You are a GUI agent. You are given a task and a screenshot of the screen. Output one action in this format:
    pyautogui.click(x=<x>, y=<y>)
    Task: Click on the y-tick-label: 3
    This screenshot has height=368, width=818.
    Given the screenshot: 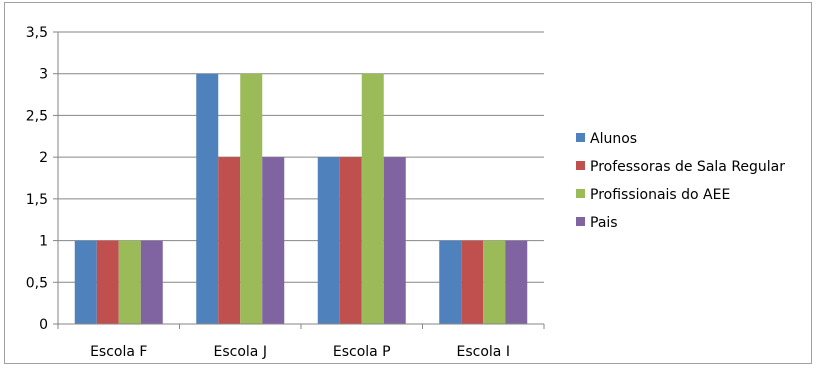 What is the action you would take?
    pyautogui.click(x=43, y=75)
    